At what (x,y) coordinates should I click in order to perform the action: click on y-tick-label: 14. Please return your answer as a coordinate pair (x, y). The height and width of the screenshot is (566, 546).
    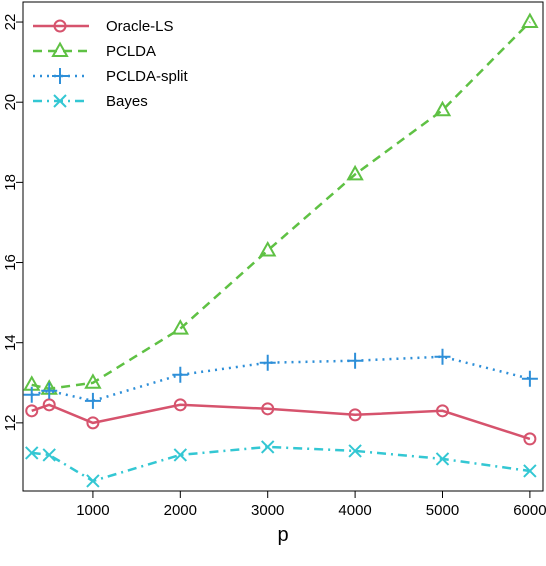
    Looking at the image, I should click on (10, 342).